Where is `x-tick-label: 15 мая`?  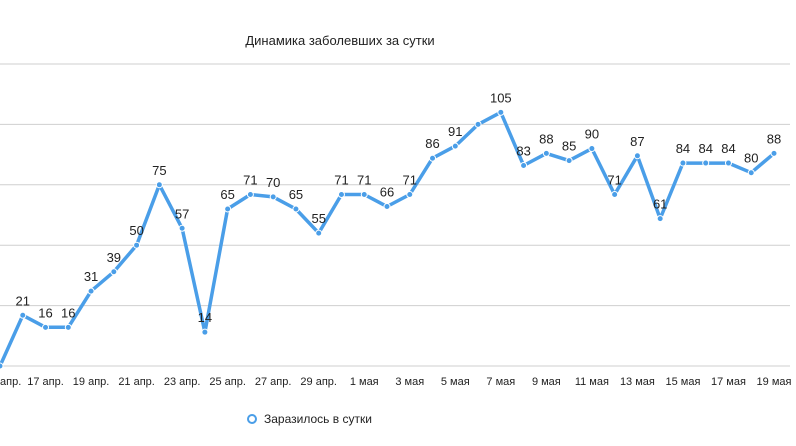
x-tick-label: 15 мая is located at coordinates (682, 382).